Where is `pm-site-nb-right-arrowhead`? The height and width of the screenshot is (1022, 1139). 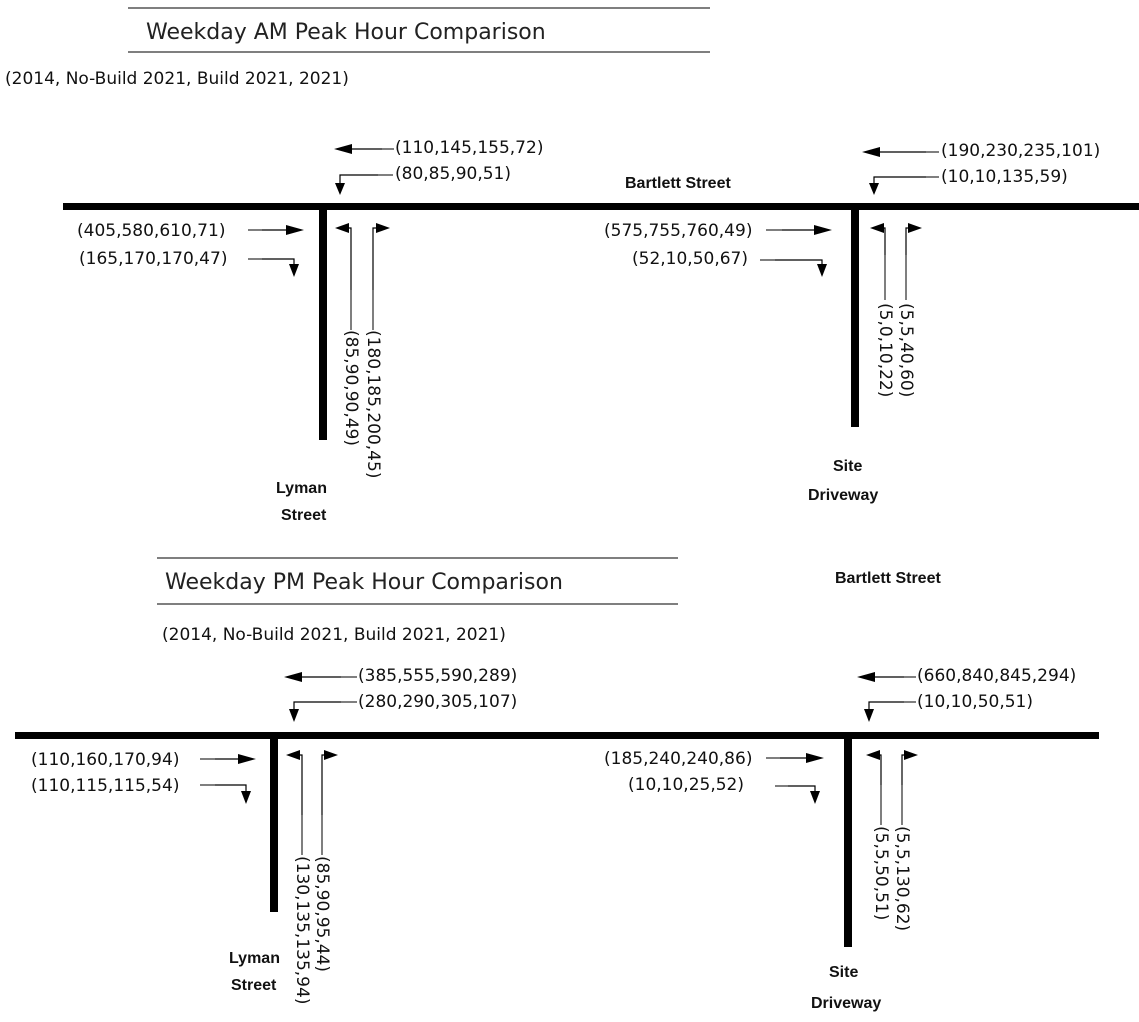 pm-site-nb-right-arrowhead is located at coordinates (911, 755).